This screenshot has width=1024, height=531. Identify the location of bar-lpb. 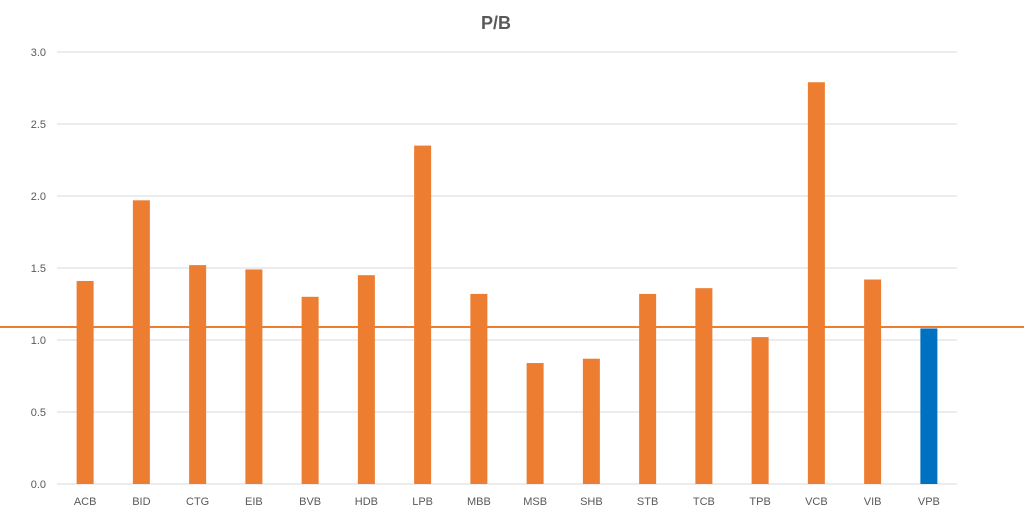
(423, 314).